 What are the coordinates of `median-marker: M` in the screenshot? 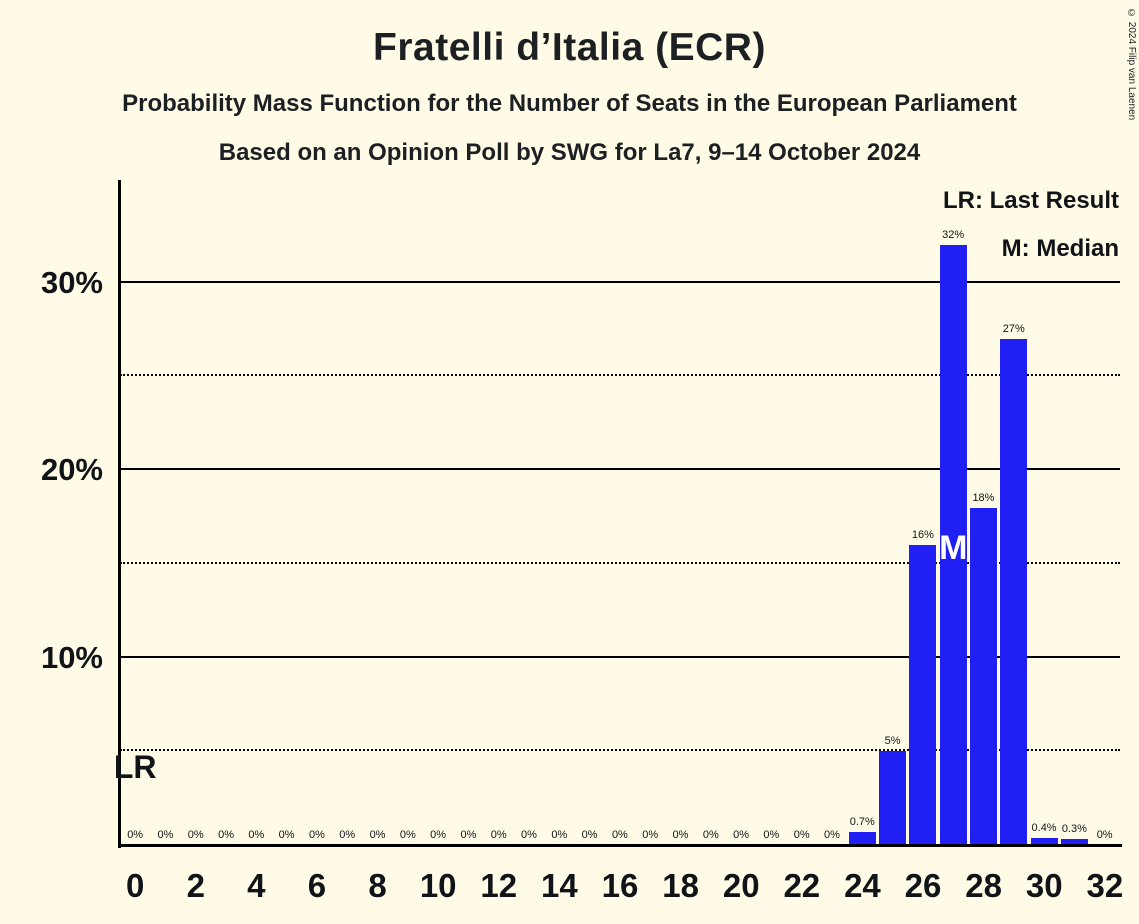 It's located at (953, 548).